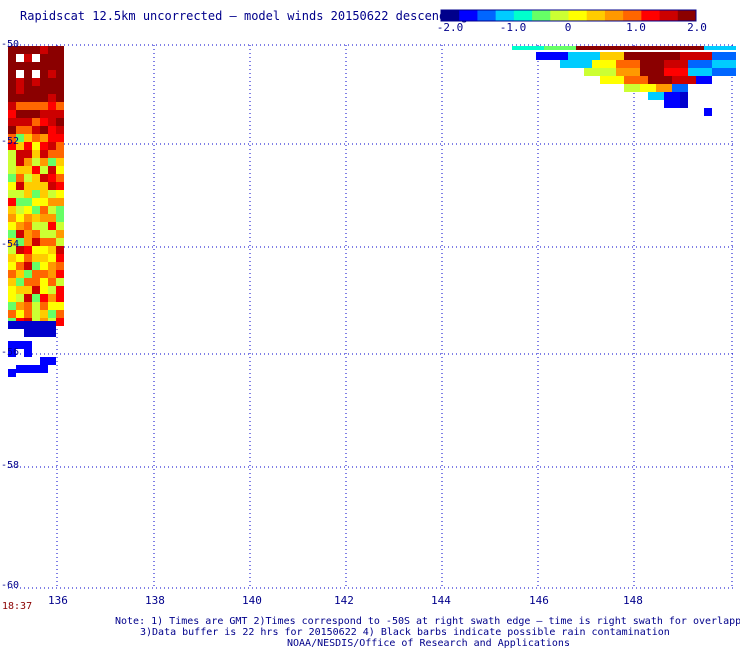 The image size is (740, 650). Describe the element at coordinates (58, 600) in the screenshot. I see `lon-label-136: 136` at that location.